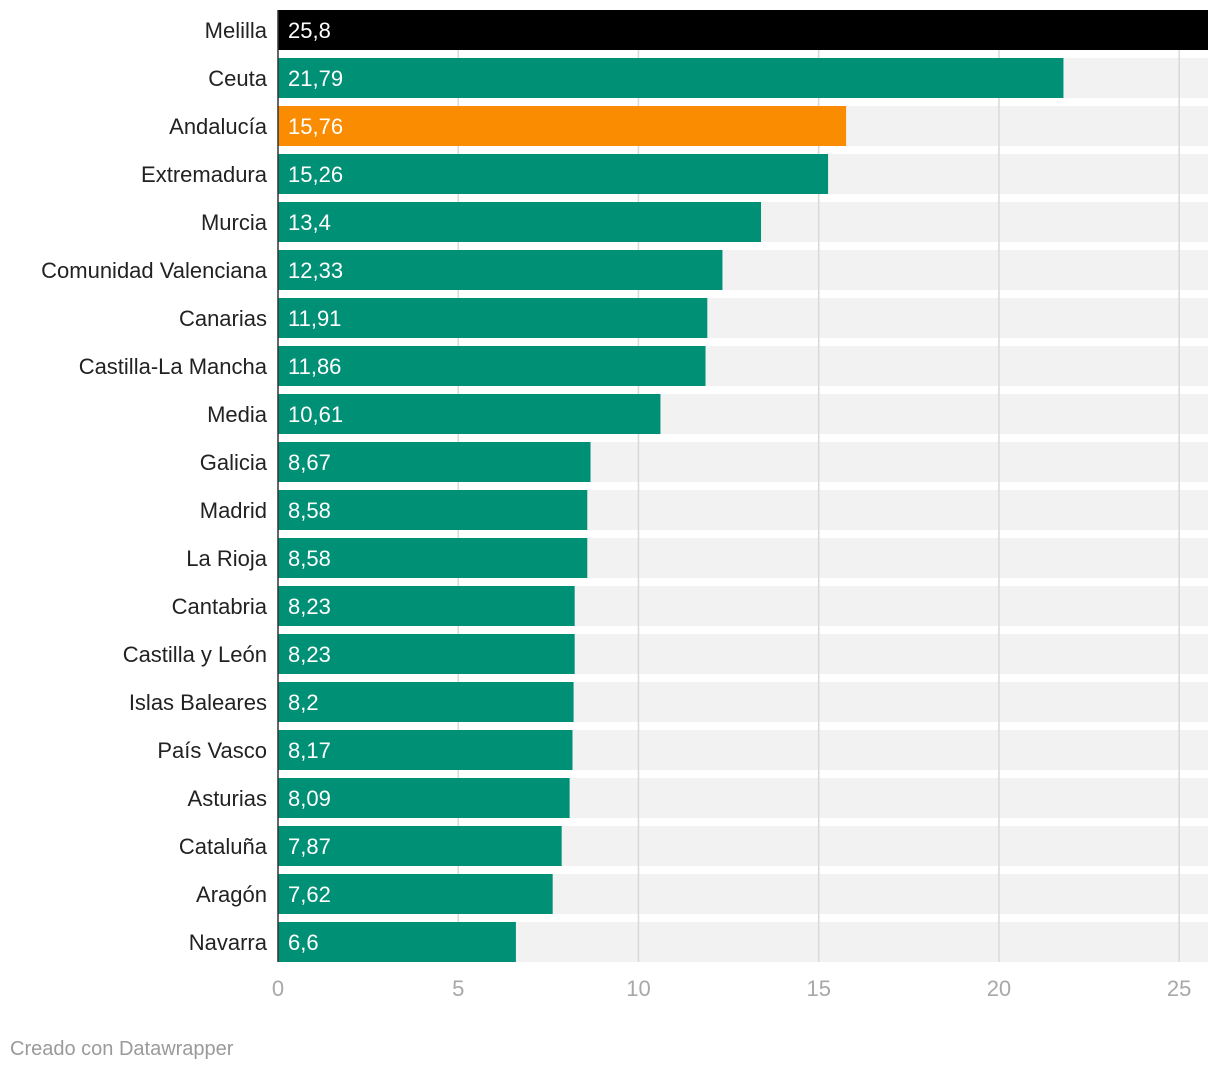 This screenshot has height=1074, width=1220. Describe the element at coordinates (309, 30) in the screenshot. I see `value-label: 25,8` at that location.